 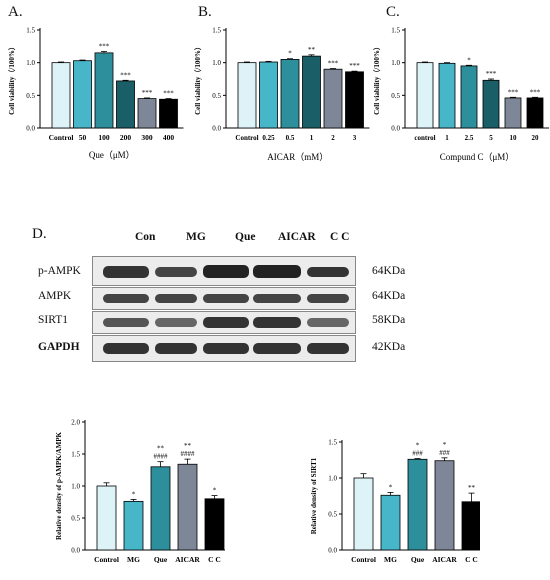 I want to click on kda-p-ampk: 64KDa, so click(x=389, y=271).